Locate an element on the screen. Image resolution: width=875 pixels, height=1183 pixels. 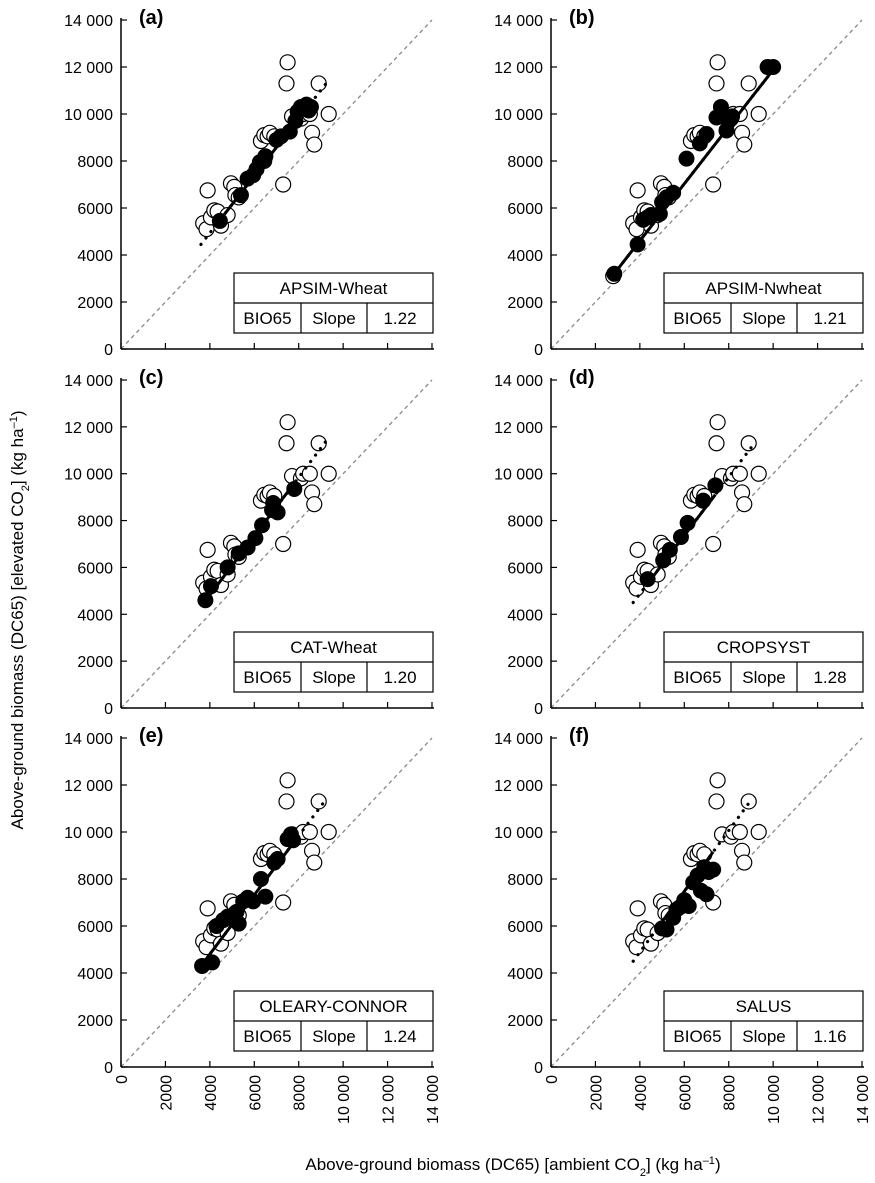
x-tick-label: 10 000 is located at coordinates (344, 1099).